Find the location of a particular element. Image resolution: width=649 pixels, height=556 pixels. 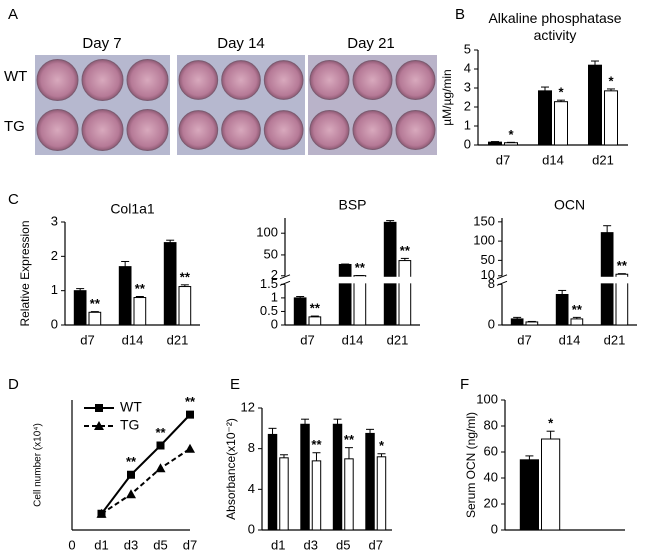

y-tick-label: 0.5 is located at coordinates (269, 310).